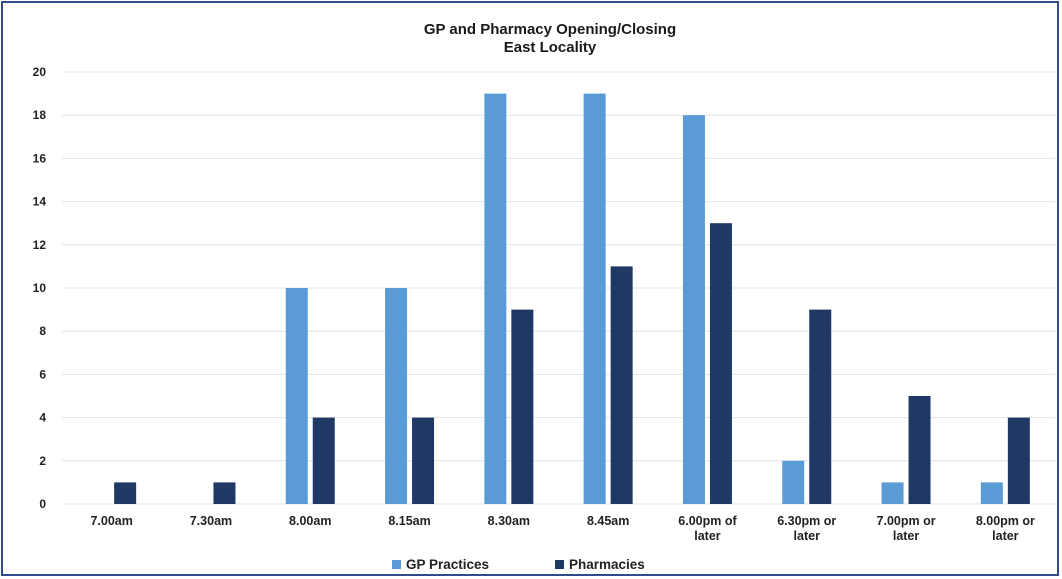  What do you see at coordinates (707, 521) in the screenshot?
I see `x-category-label: 6.00pm of` at bounding box center [707, 521].